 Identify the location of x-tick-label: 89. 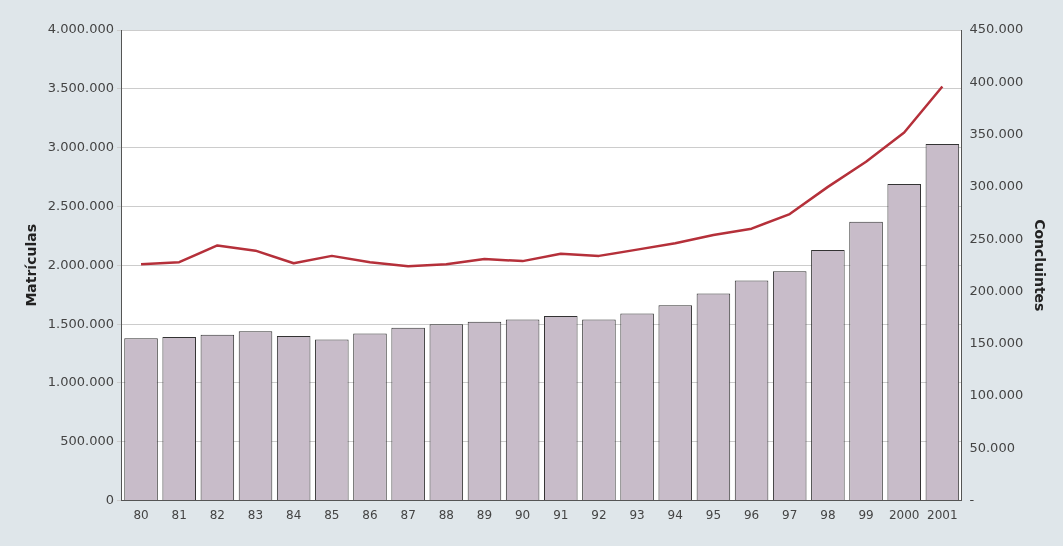
(484, 514).